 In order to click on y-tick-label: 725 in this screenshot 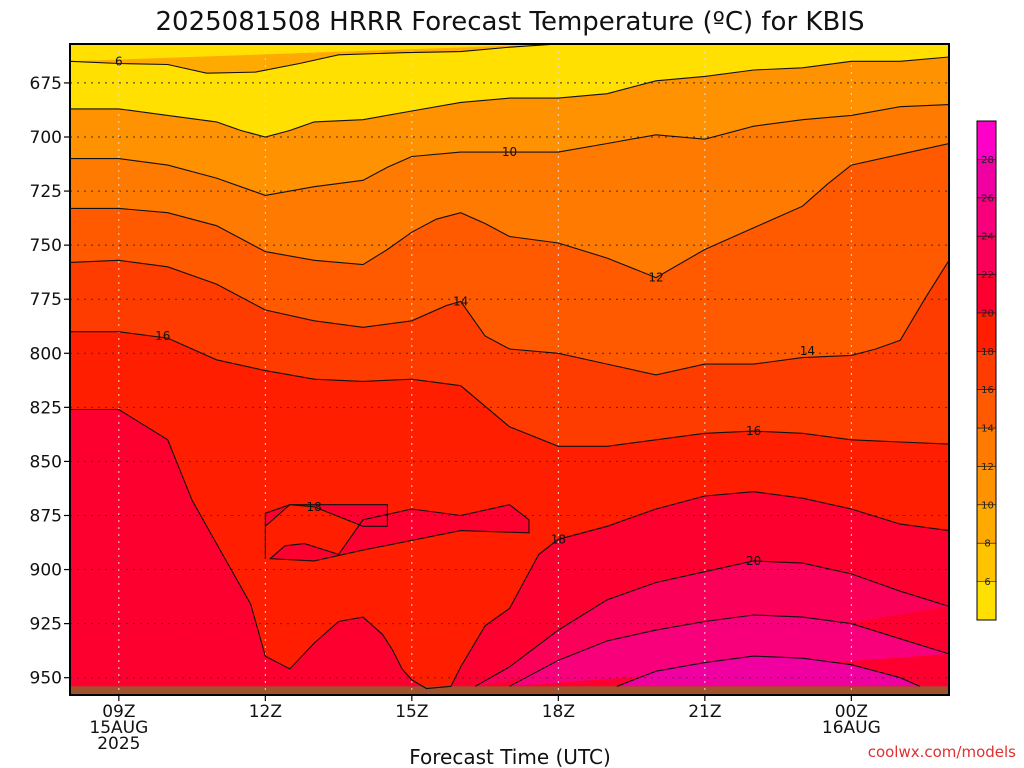, I will do `click(46, 192)`.